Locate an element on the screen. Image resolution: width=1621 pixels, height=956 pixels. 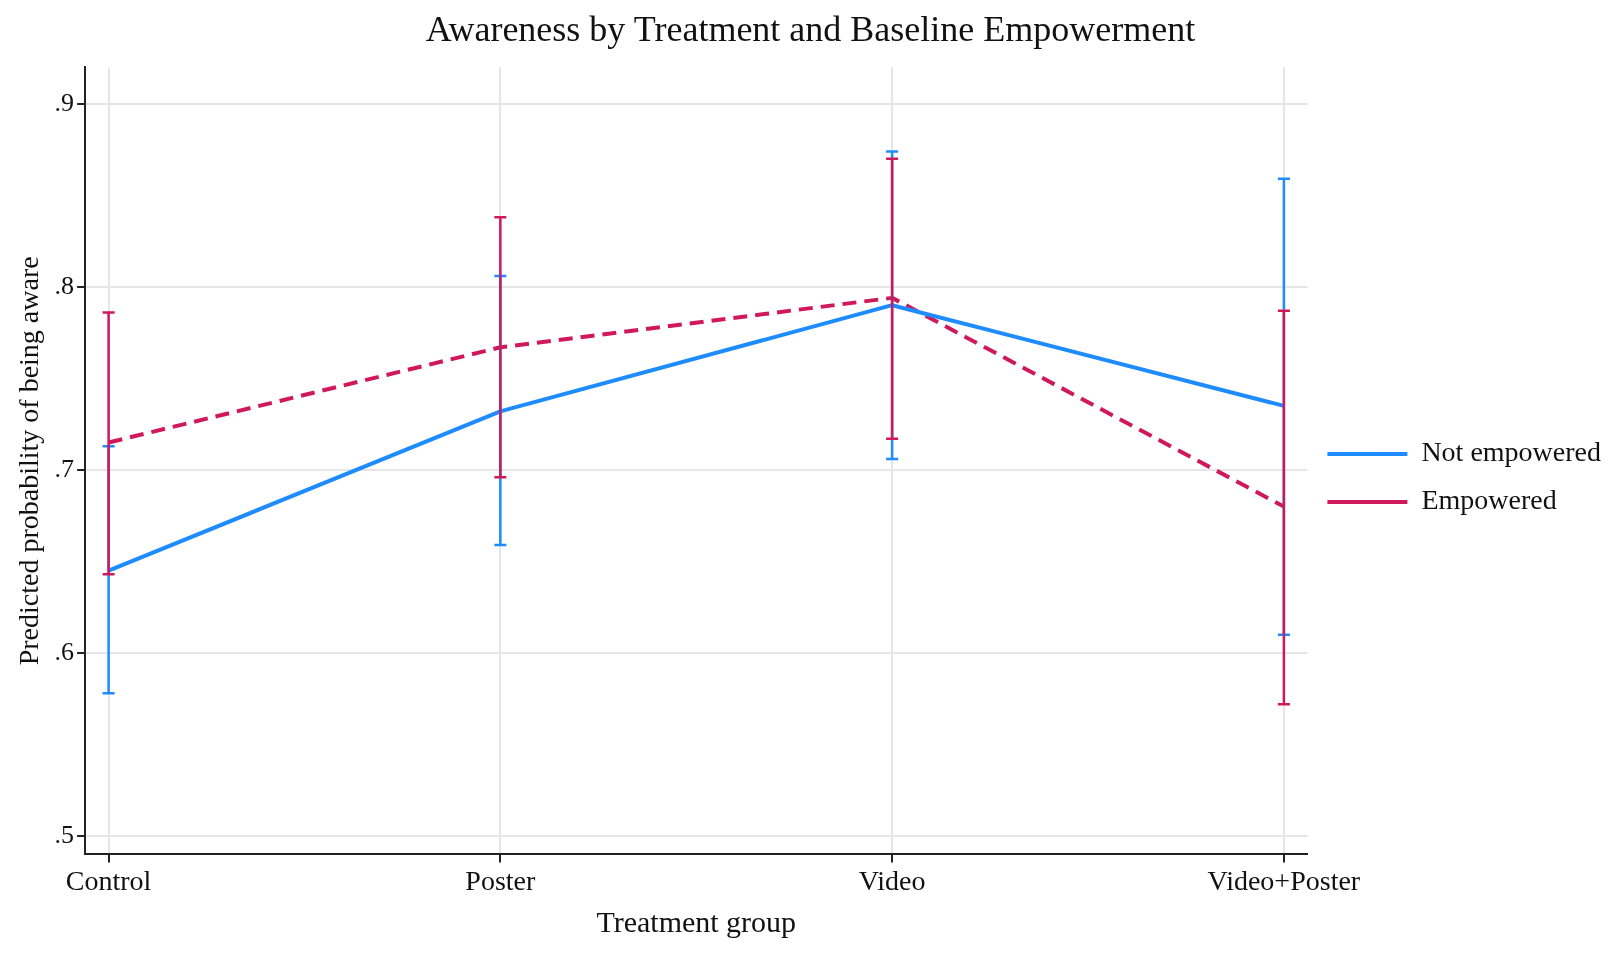
y-tick-label: .7 is located at coordinates (64, 468).